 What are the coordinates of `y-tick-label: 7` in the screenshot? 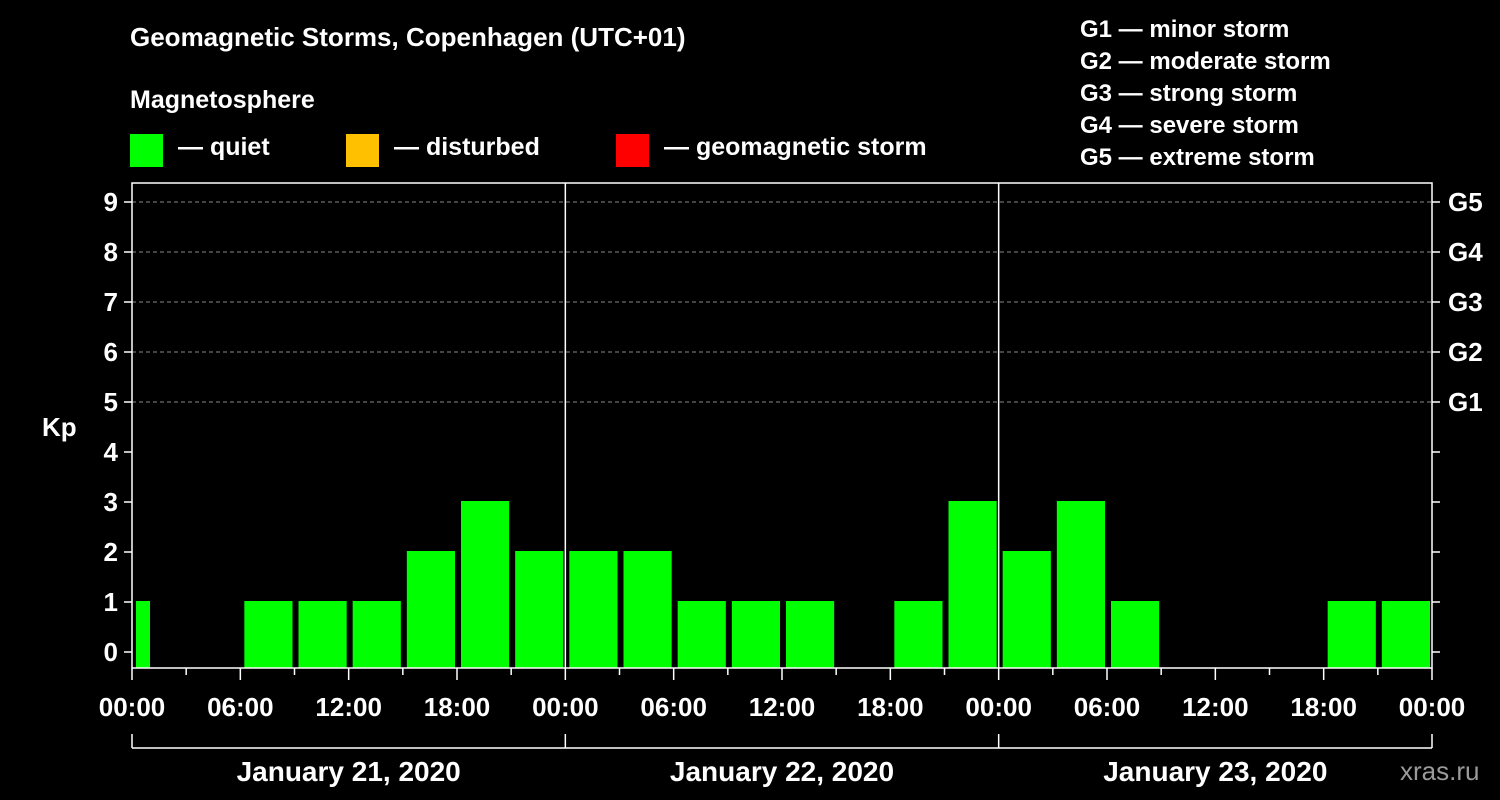 It's located at (111, 302).